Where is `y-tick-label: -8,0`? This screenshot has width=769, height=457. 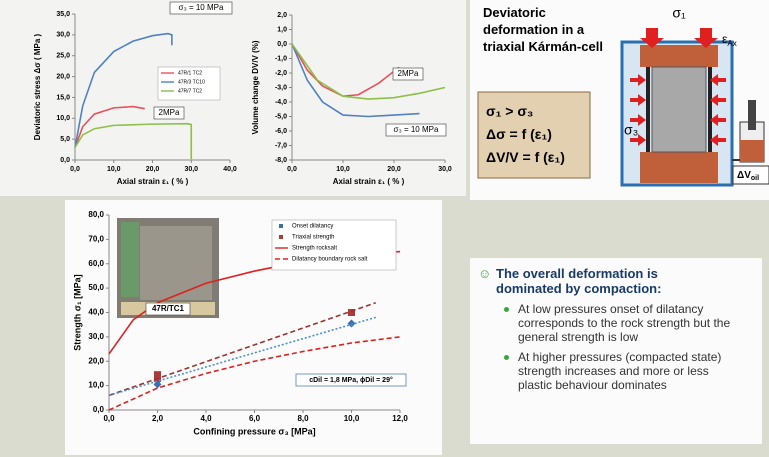
y-tick-label: -8,0 is located at coordinates (281, 160).